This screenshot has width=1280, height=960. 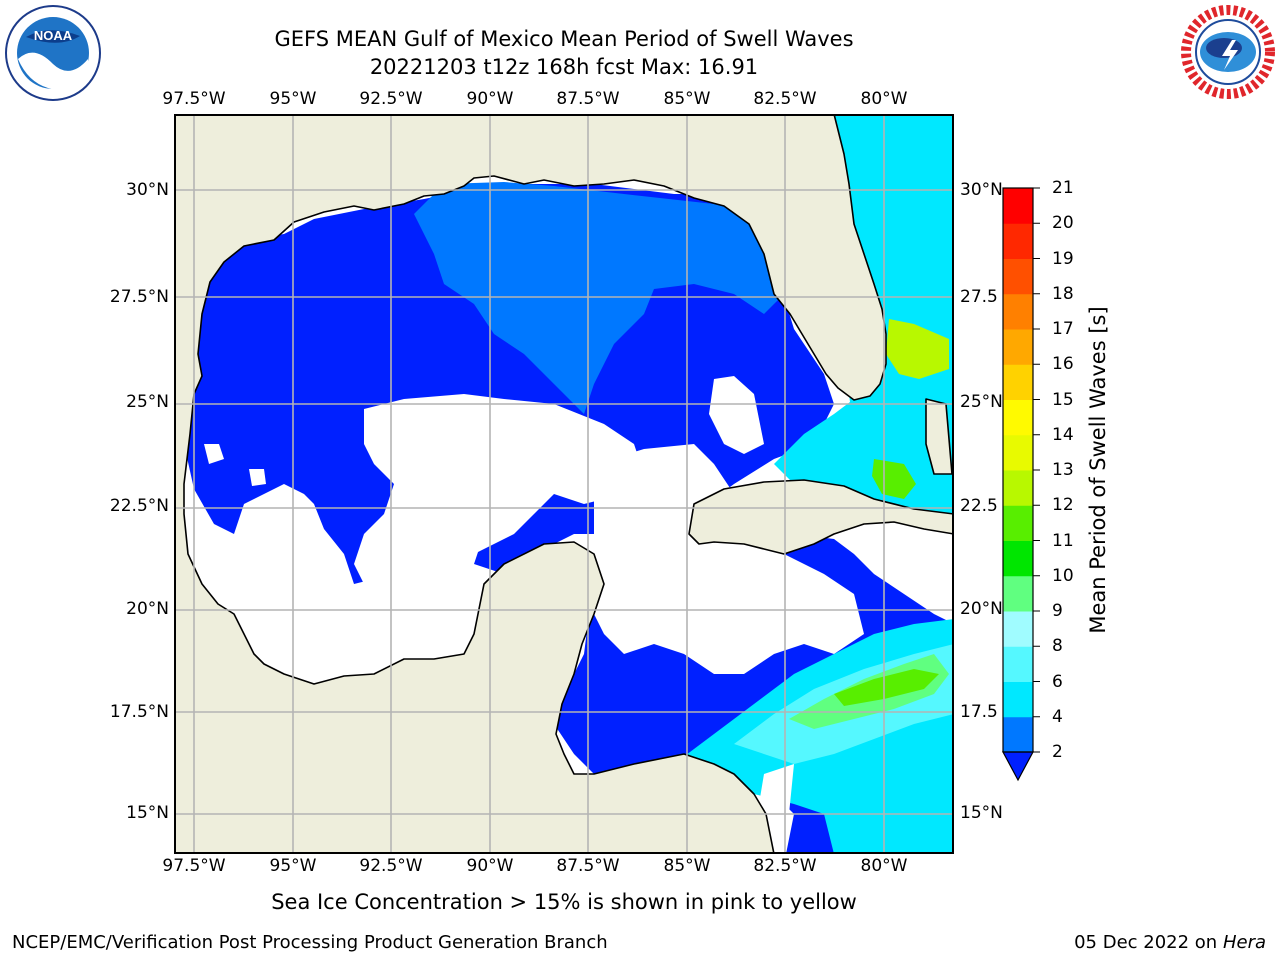 What do you see at coordinates (1063, 434) in the screenshot?
I see `colorbar-tick-label: 14` at bounding box center [1063, 434].